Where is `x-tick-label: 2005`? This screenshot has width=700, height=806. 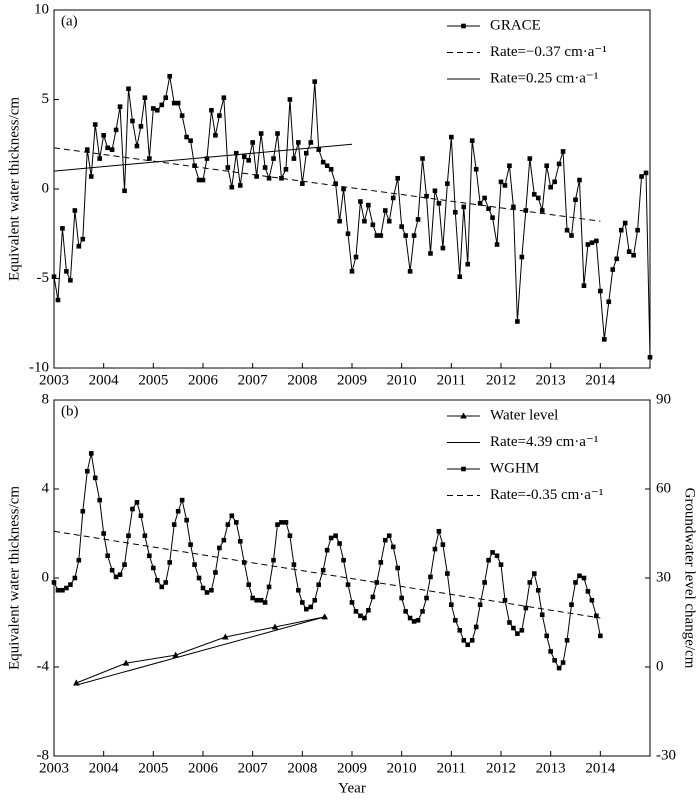
x-tick-label: 2005 is located at coordinates (153, 768).